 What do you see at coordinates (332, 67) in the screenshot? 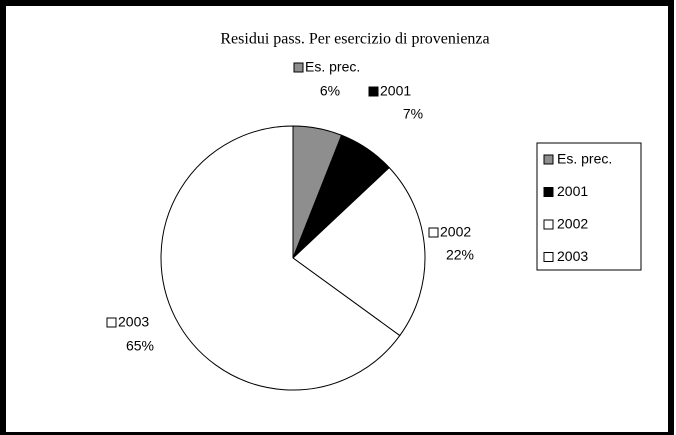
I see `data-label-name: Es. prec.` at bounding box center [332, 67].